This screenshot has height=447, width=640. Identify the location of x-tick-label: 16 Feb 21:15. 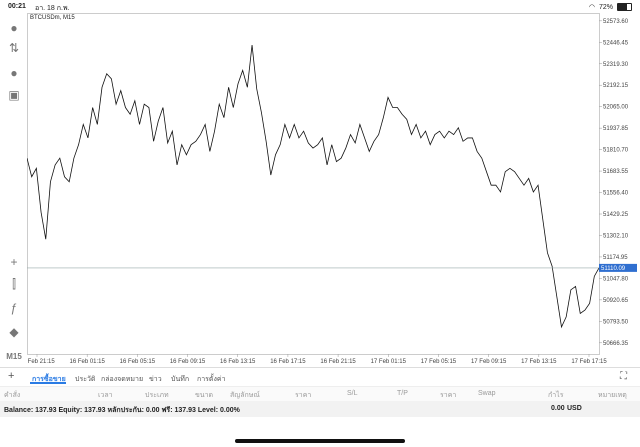
(338, 362).